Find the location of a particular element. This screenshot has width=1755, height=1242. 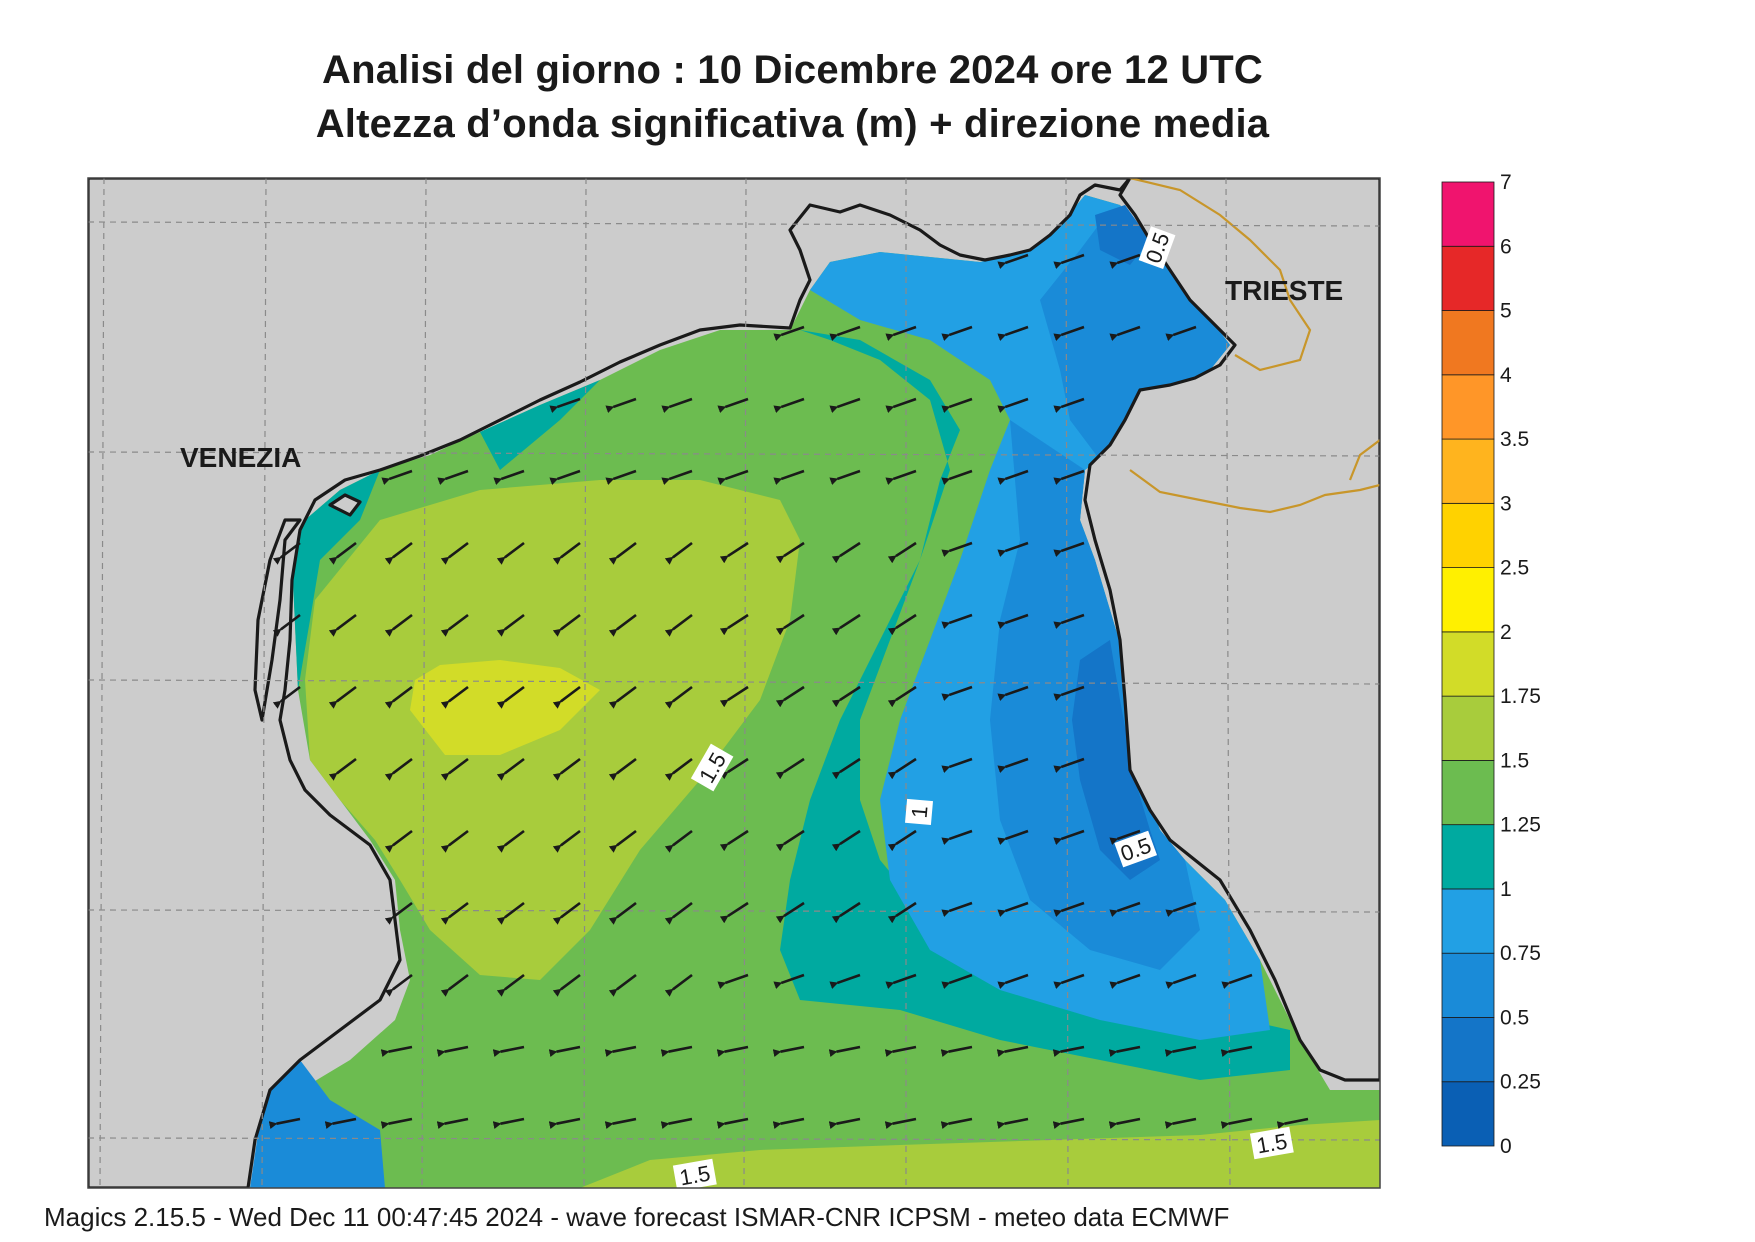

legend-label: 3.5 is located at coordinates (1514, 439).